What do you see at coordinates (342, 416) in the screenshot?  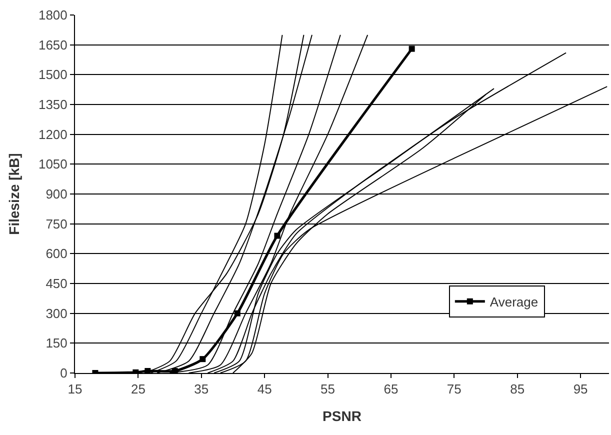 I see `x-axis-title: PSNR` at bounding box center [342, 416].